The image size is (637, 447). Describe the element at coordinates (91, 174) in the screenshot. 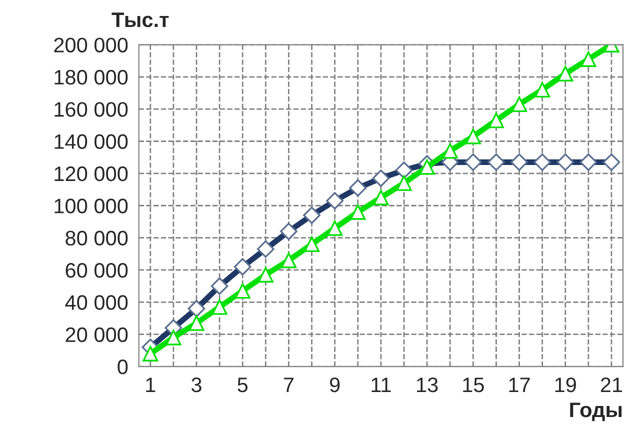

I see `y-tick-label: 120 000` at that location.